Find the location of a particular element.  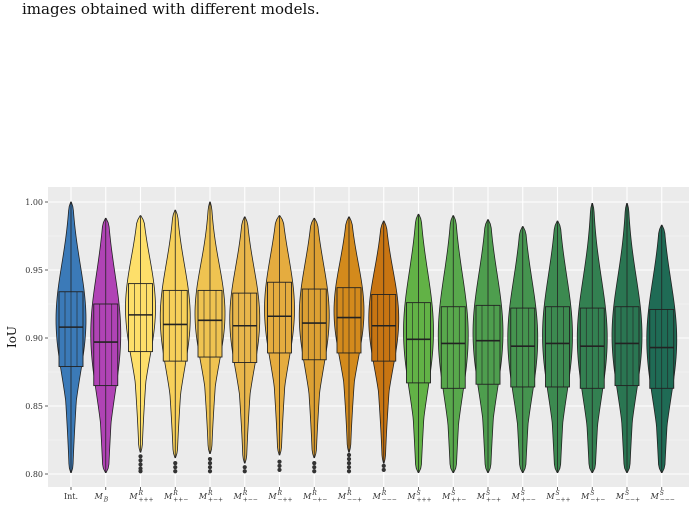

y-tick-label: 0.85 is located at coordinates (34, 406).